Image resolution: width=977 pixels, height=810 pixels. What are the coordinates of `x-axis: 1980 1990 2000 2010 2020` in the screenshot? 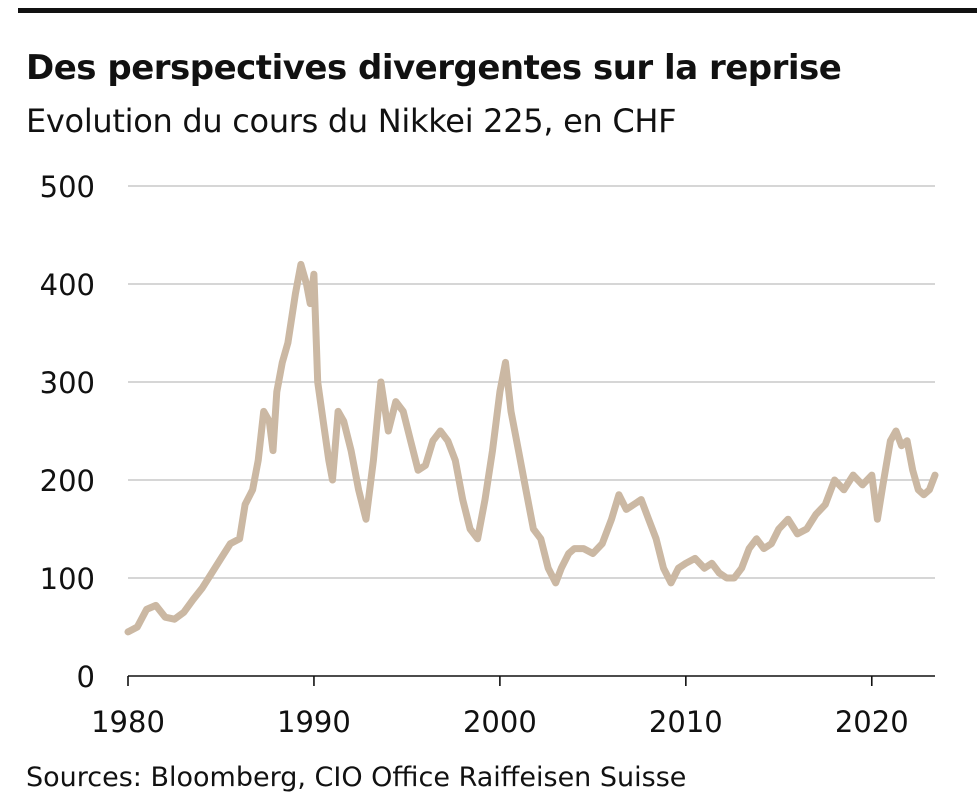 It's located at (513, 707).